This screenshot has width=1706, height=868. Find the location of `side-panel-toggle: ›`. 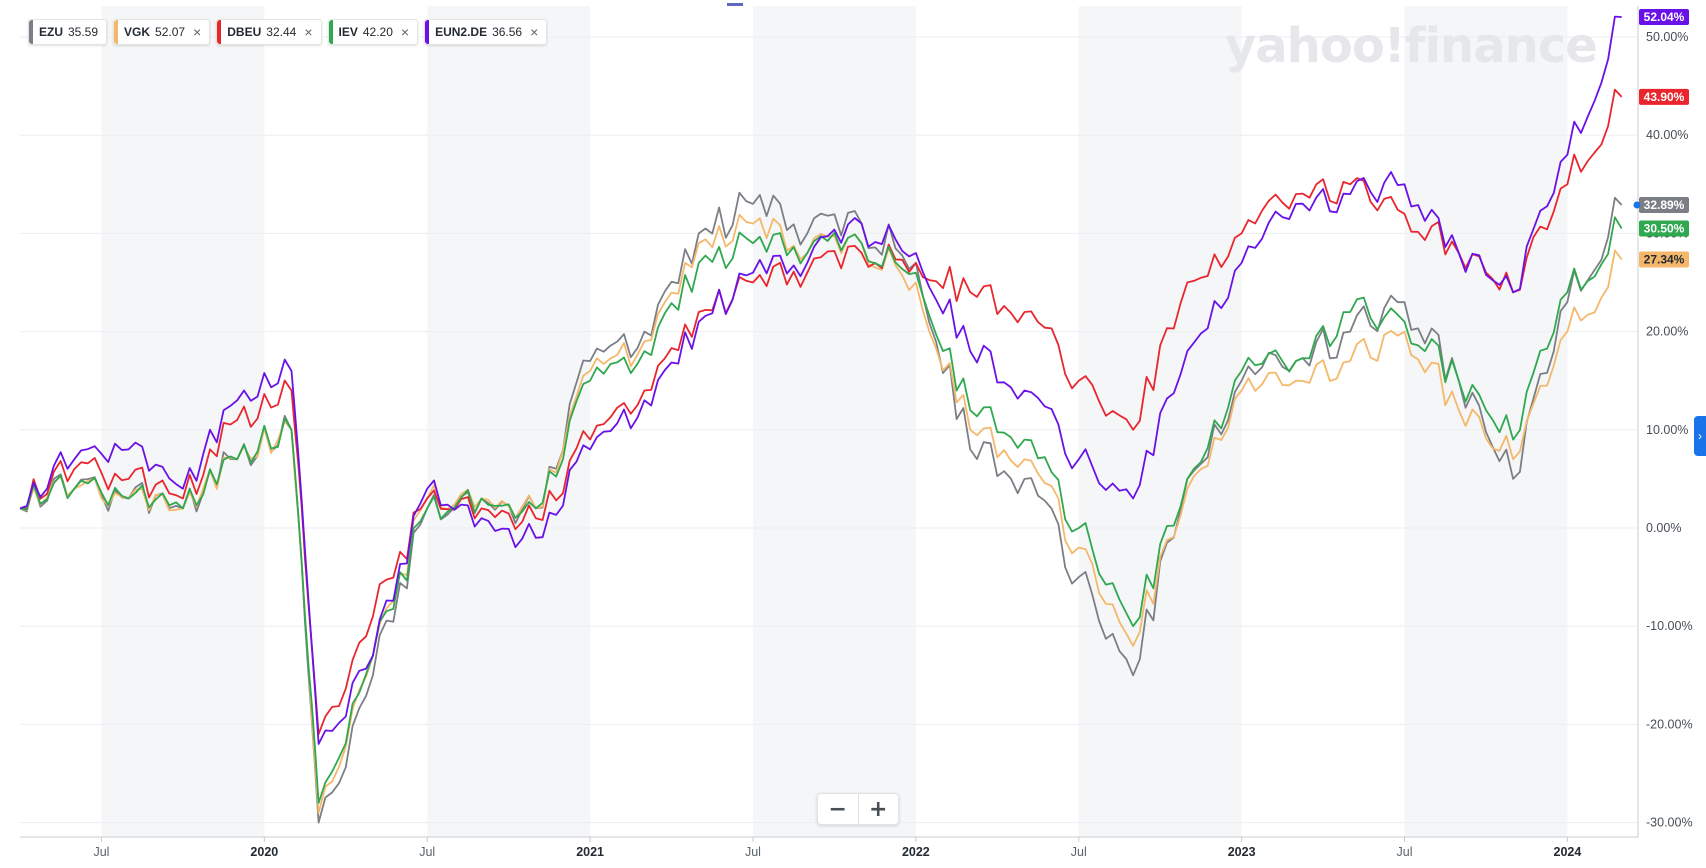

side-panel-toggle: › is located at coordinates (1700, 436).